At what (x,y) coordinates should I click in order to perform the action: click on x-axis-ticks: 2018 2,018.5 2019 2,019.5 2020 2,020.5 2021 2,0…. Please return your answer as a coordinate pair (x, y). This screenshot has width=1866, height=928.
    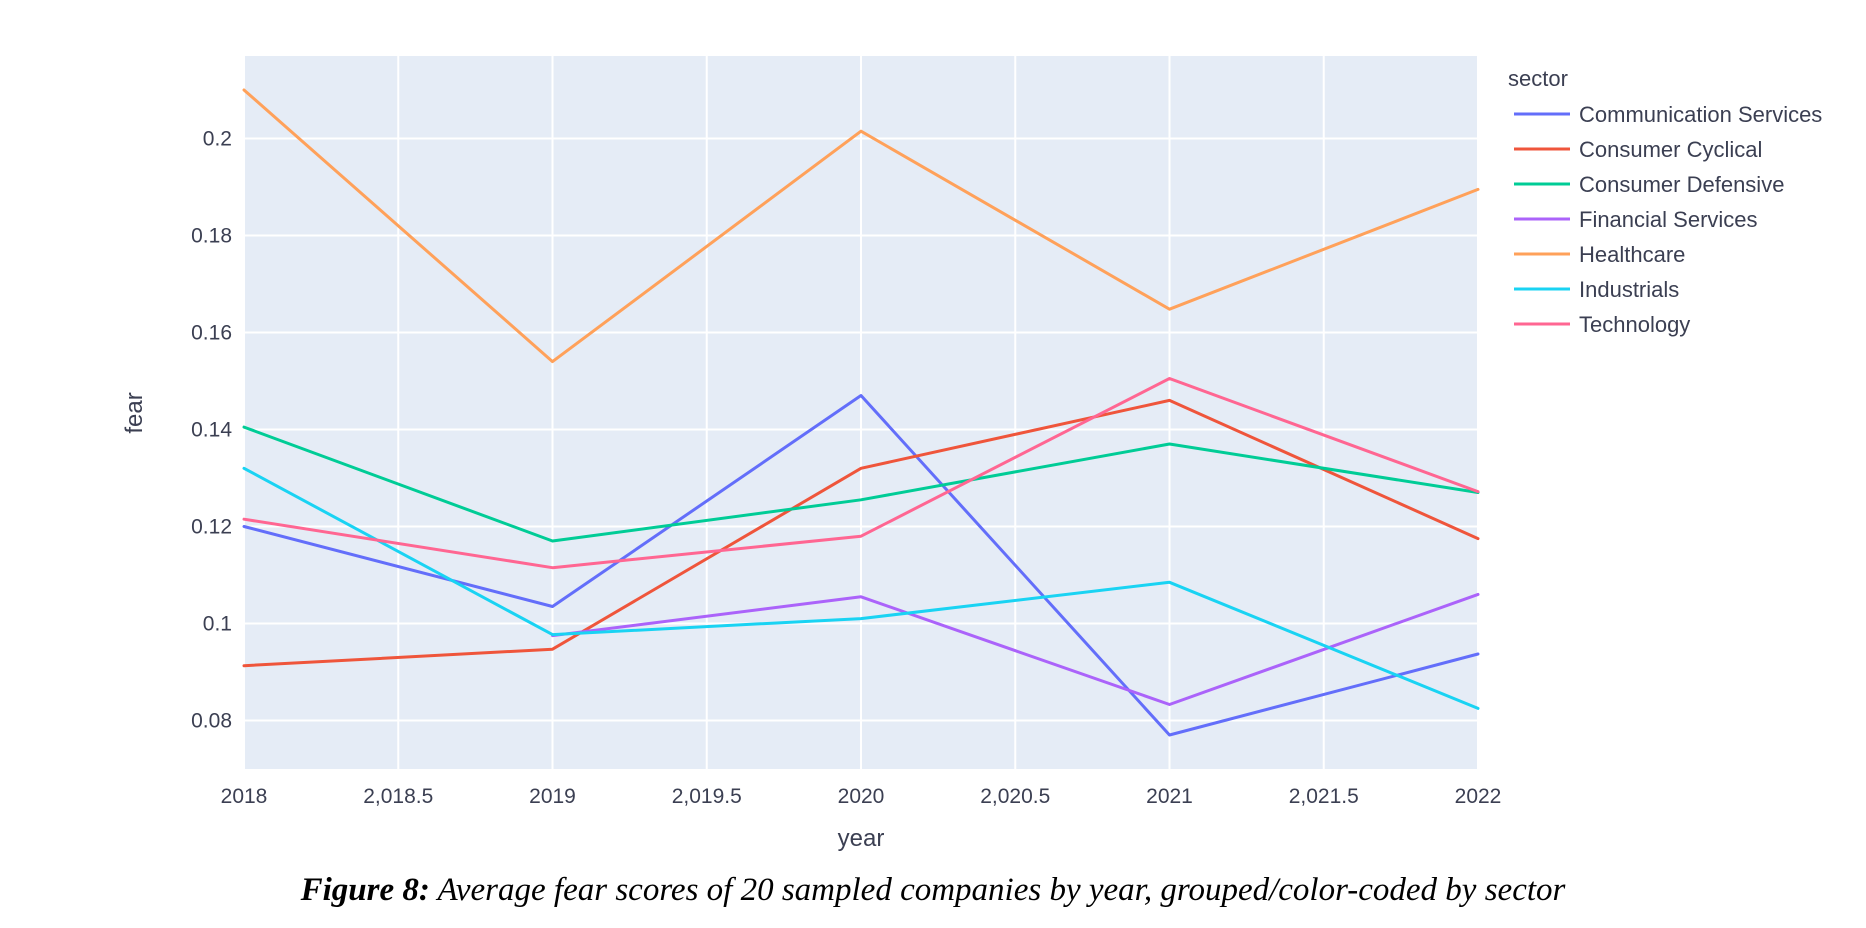
    Looking at the image, I should click on (861, 796).